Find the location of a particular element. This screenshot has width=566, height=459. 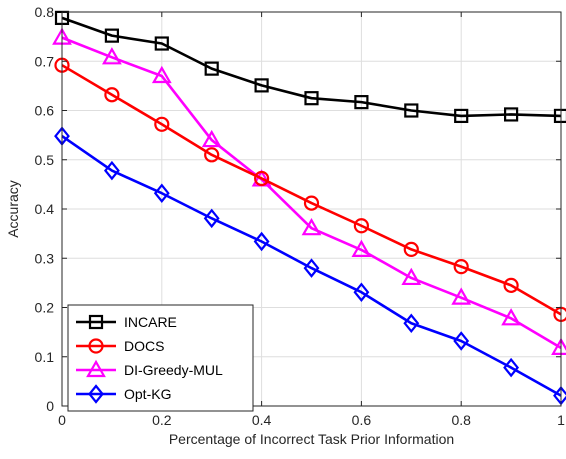

y-tick-label-7: 0.7 is located at coordinates (45, 61).